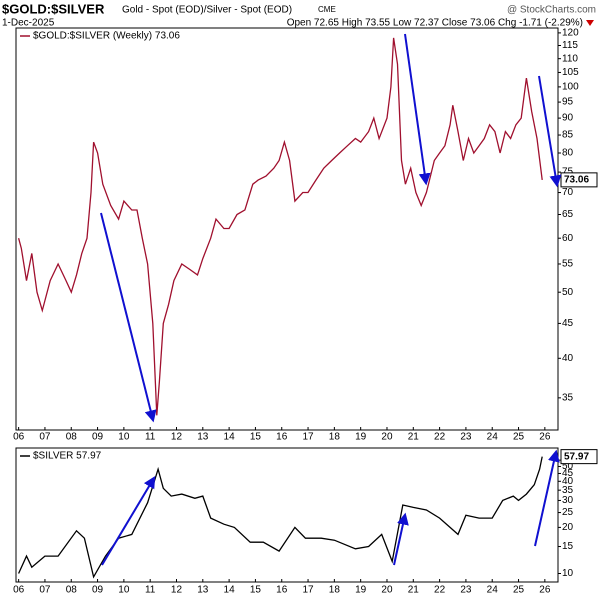 This screenshot has height=605, width=600. Describe the element at coordinates (570, 87) in the screenshot. I see `y-tick-label: 100` at that location.